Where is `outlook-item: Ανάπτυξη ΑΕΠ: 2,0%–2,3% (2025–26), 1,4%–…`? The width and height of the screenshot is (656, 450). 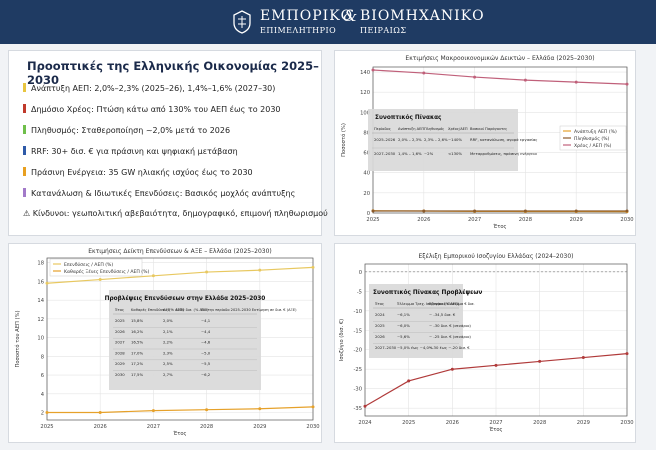
outlook-item: Ανάπτυξη ΑΕΠ: 2,0%–2,3% (2025–26), 1,4%–… is located at coordinates (149, 88).